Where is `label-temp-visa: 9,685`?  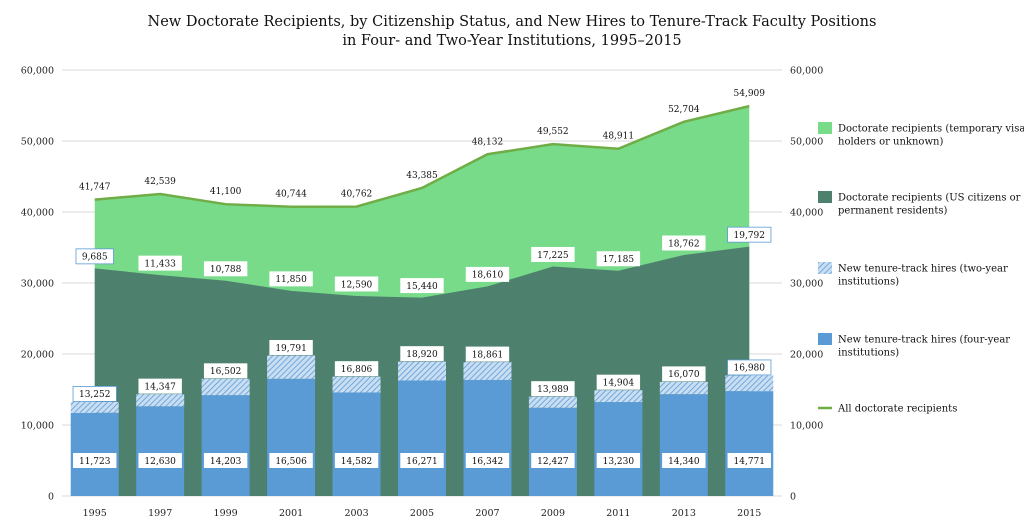 label-temp-visa: 9,685 is located at coordinates (95, 258).